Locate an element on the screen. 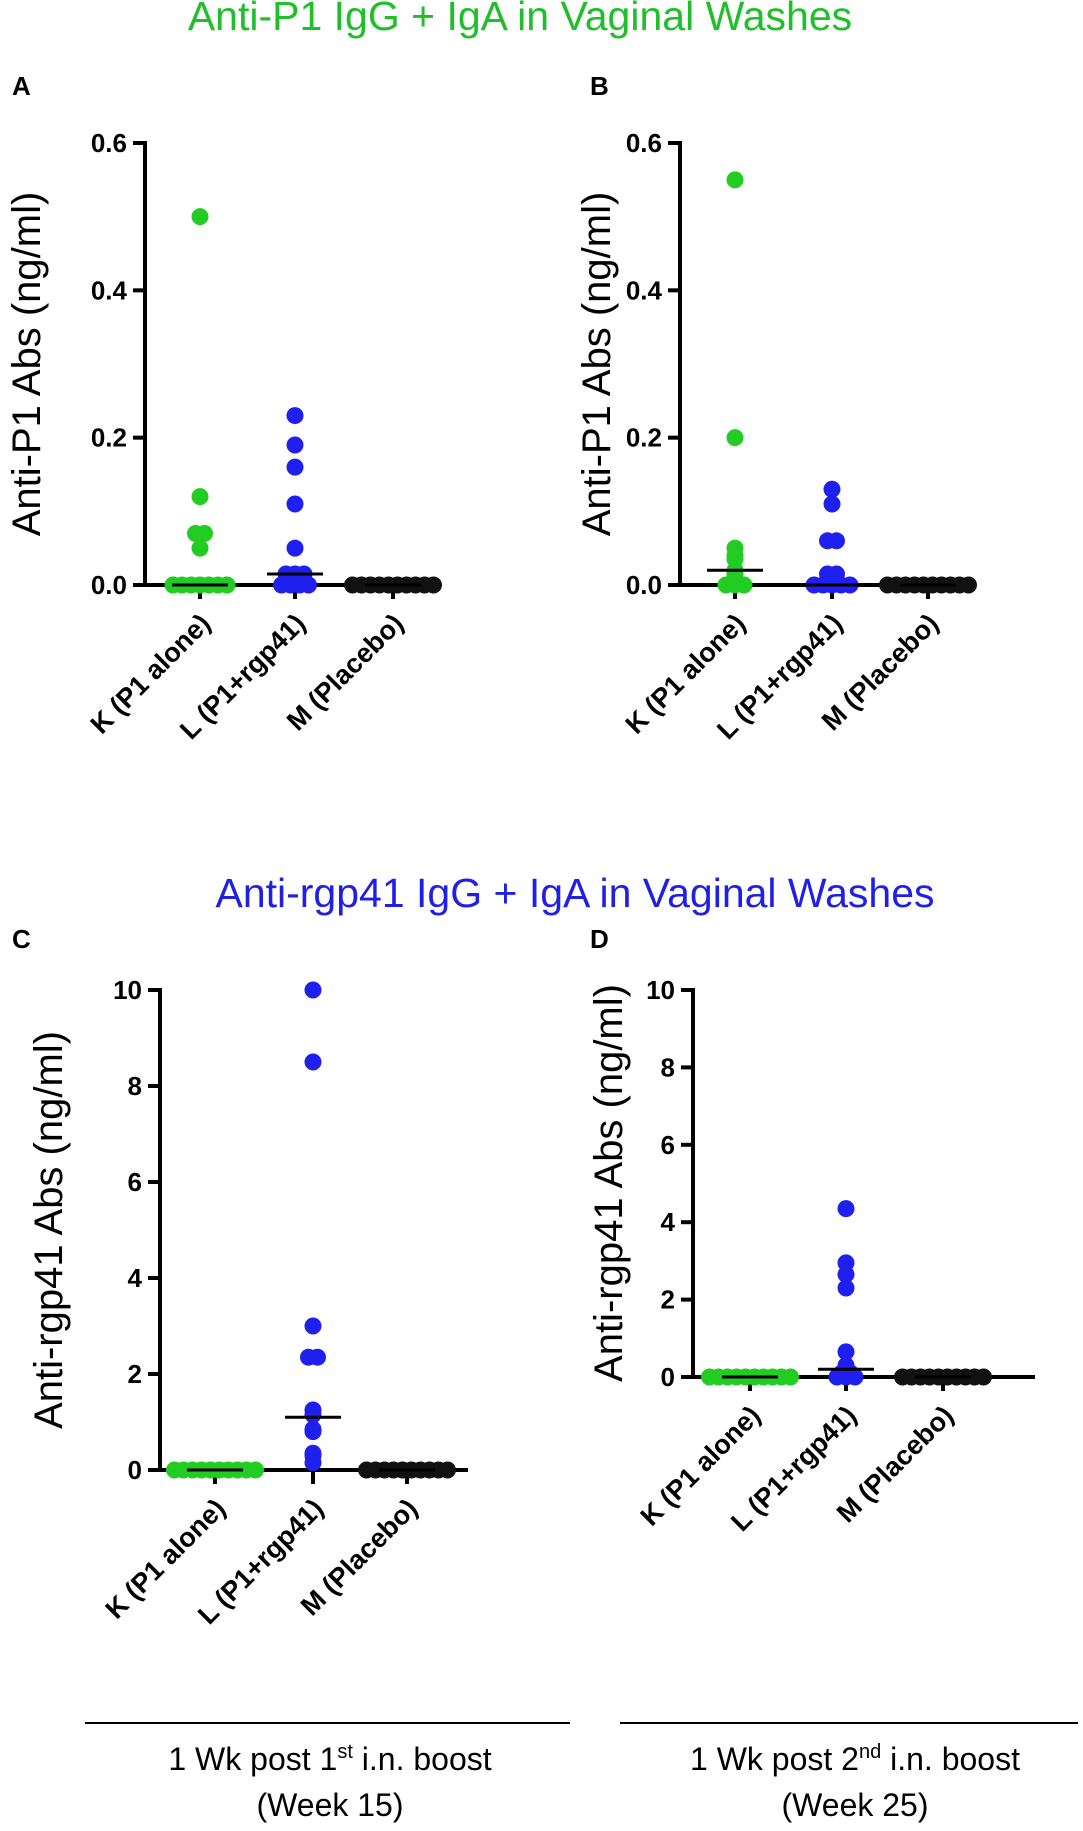 This screenshot has width=1083, height=1831. timepoint-1-sup: st is located at coordinates (345, 1752).